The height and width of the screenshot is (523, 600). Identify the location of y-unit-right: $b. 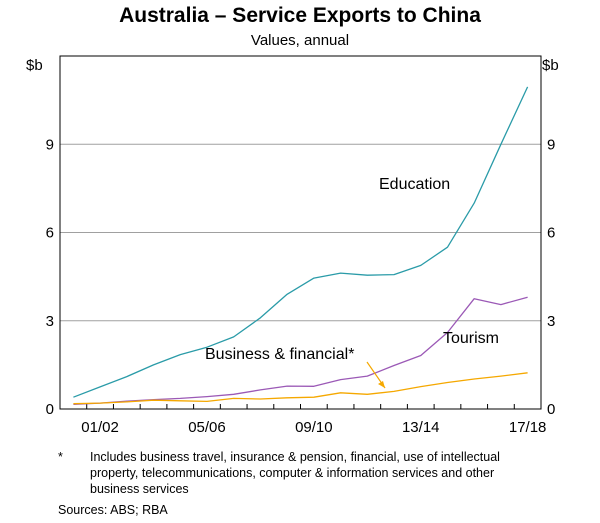
(550, 65).